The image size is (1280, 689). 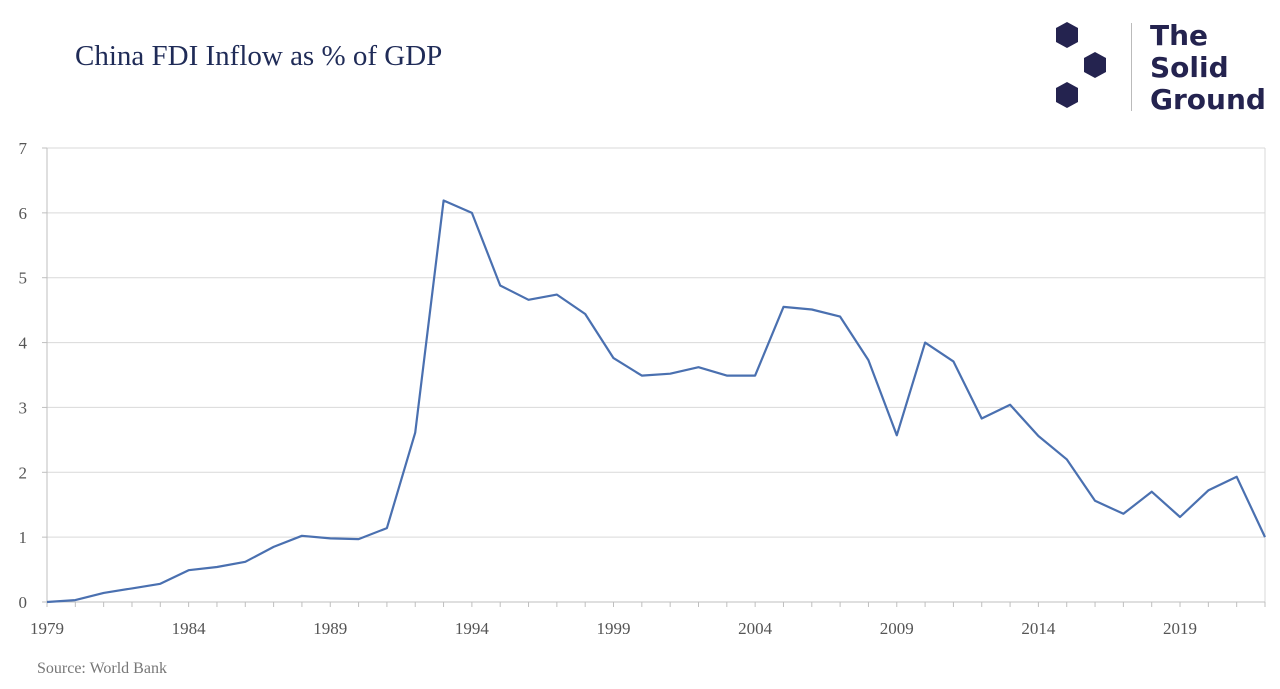 What do you see at coordinates (1095, 65) in the screenshot?
I see `hexagon-middle-icon` at bounding box center [1095, 65].